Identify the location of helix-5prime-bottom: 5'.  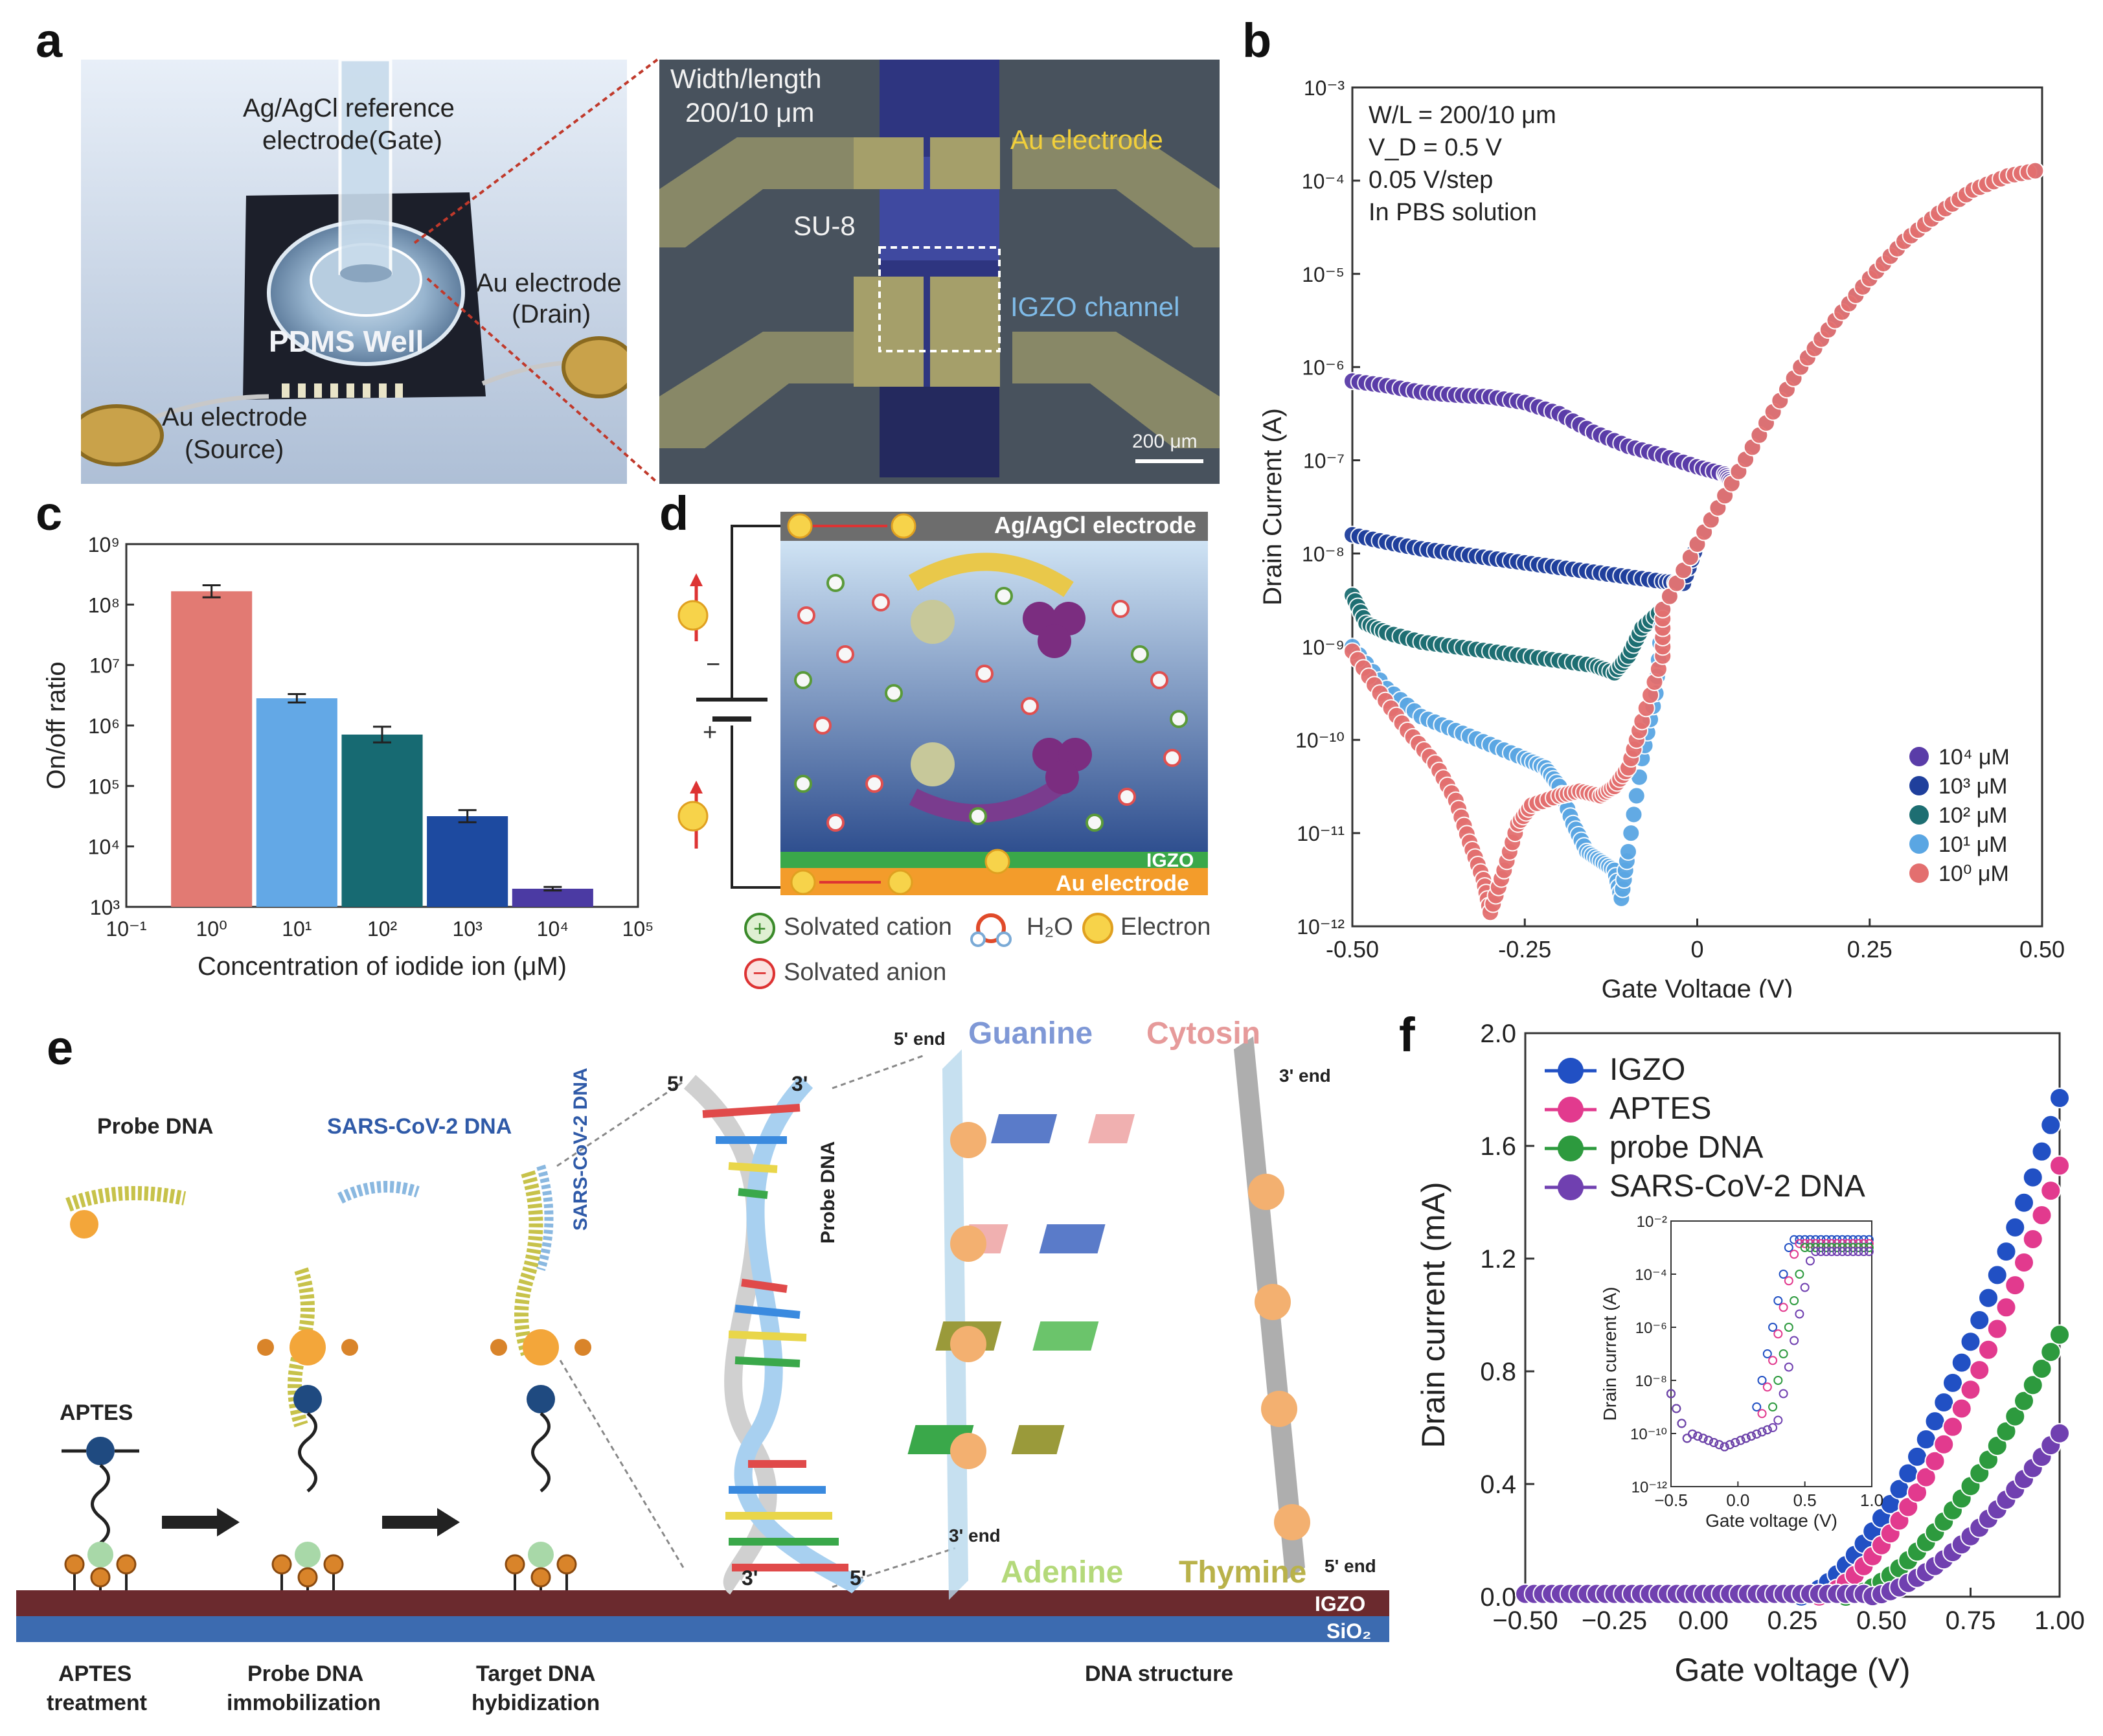
(858, 1578).